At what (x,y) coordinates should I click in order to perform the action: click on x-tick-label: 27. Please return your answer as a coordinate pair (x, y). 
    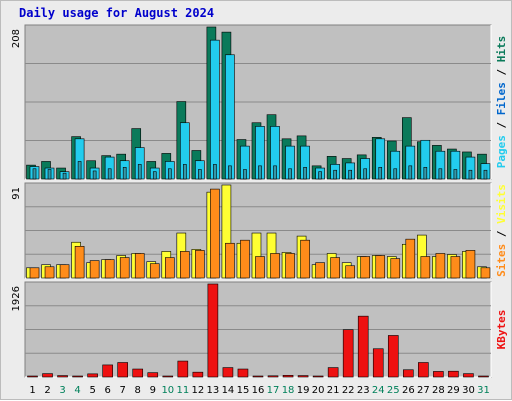
    Looking at the image, I should click on (423, 390).